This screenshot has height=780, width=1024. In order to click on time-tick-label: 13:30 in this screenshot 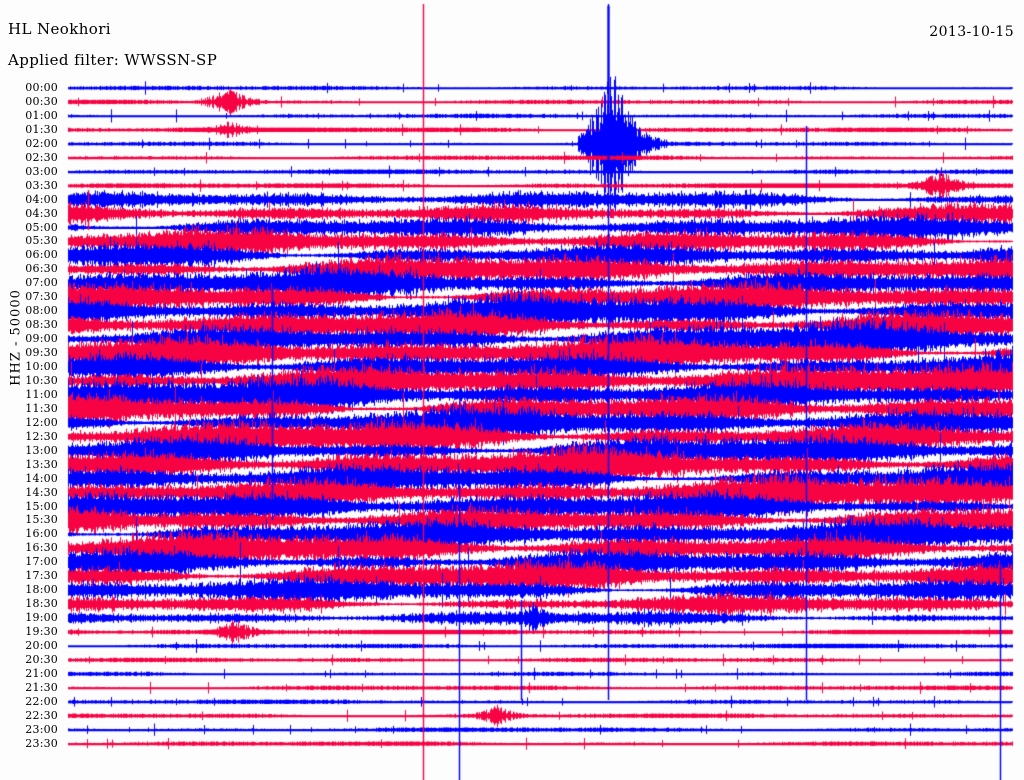, I will do `click(41, 464)`.